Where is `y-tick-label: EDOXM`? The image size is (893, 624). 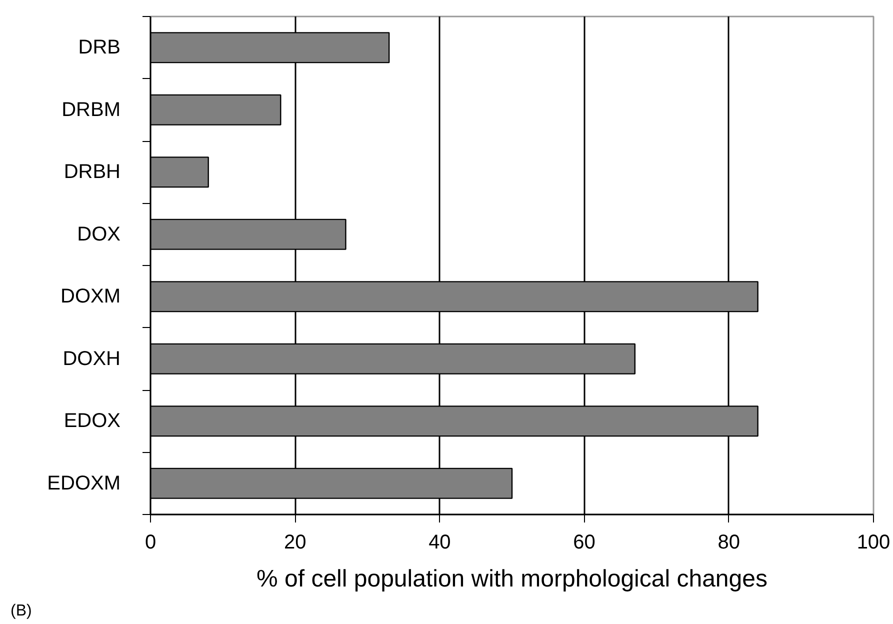
y-tick-label: EDOXM is located at coordinates (84, 483).